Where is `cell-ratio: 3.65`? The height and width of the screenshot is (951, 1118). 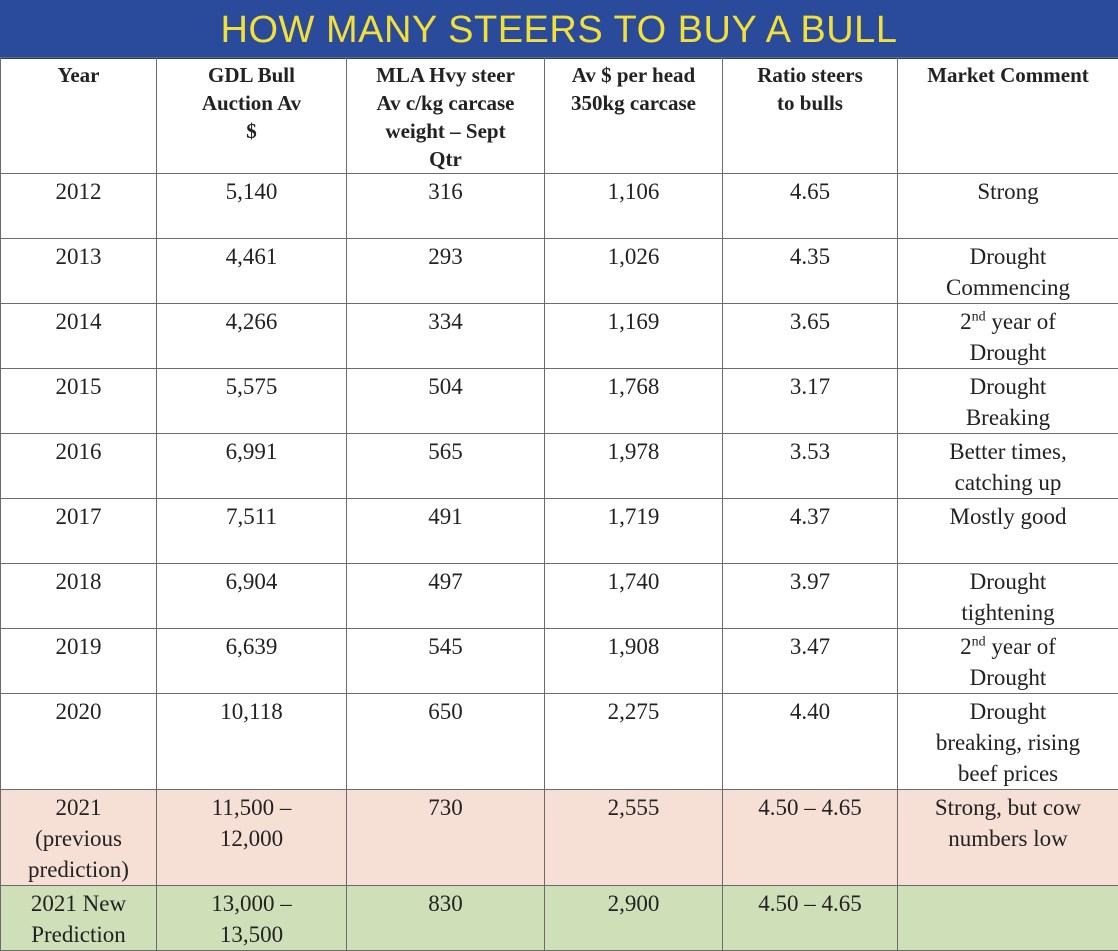 cell-ratio: 3.65 is located at coordinates (810, 336).